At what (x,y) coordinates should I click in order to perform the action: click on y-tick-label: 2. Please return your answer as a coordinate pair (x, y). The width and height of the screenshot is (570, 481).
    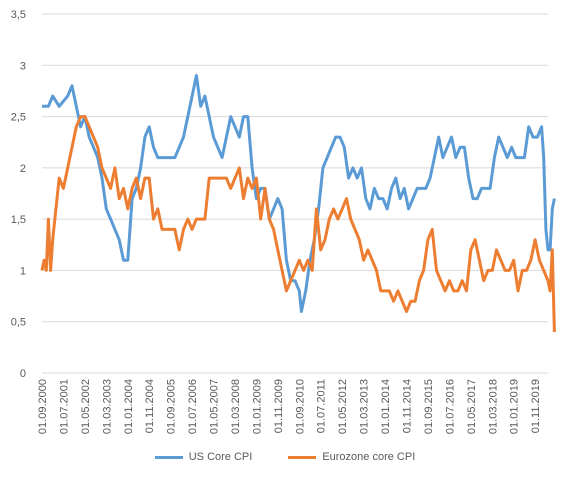
    Looking at the image, I should click on (23, 169).